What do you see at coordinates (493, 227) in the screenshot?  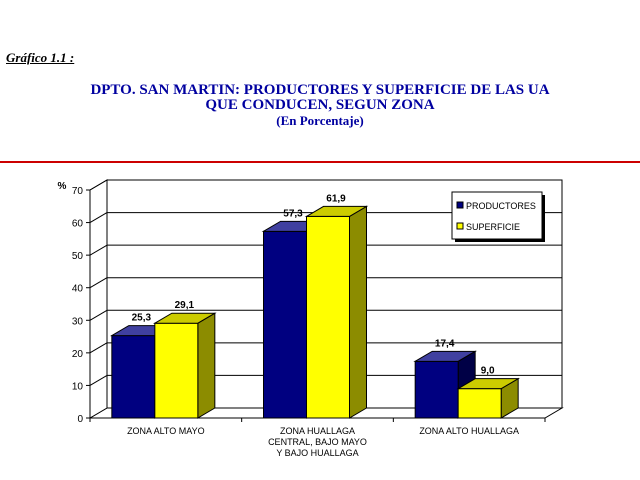 I see `legend-label-superficie: SUPERFICIE` at bounding box center [493, 227].